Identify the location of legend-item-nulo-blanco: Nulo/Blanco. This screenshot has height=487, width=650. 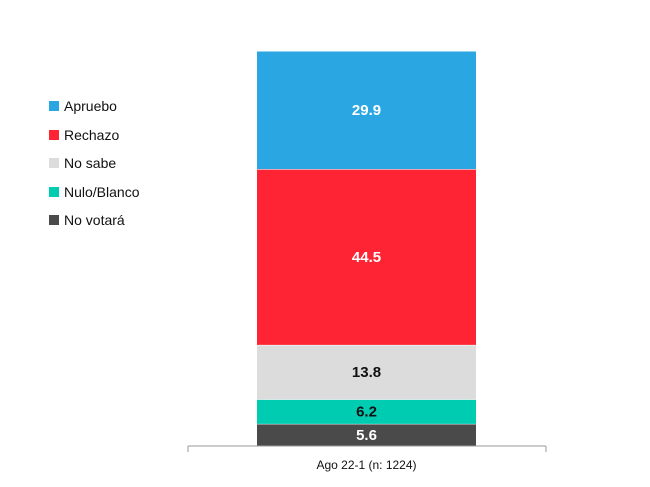
(124, 192).